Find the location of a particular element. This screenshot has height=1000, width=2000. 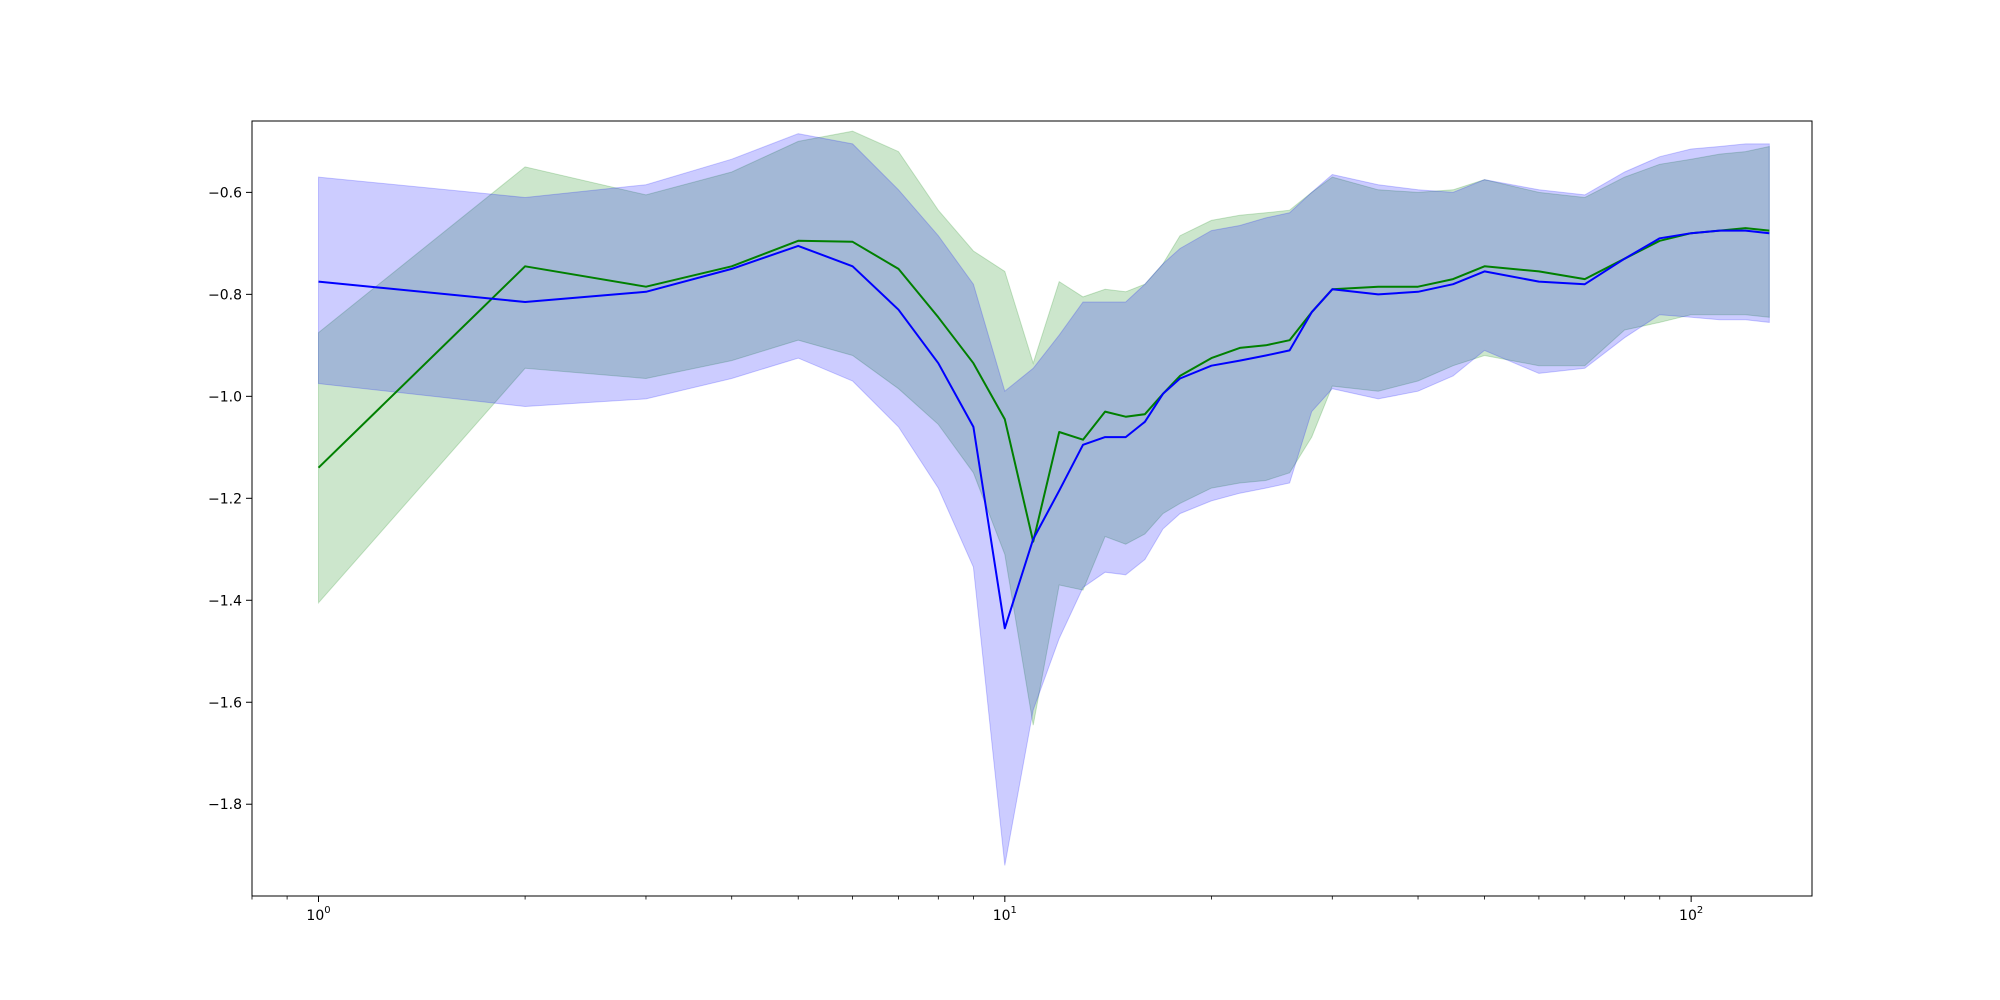

y-tick-label: −0.8 is located at coordinates (225, 295).